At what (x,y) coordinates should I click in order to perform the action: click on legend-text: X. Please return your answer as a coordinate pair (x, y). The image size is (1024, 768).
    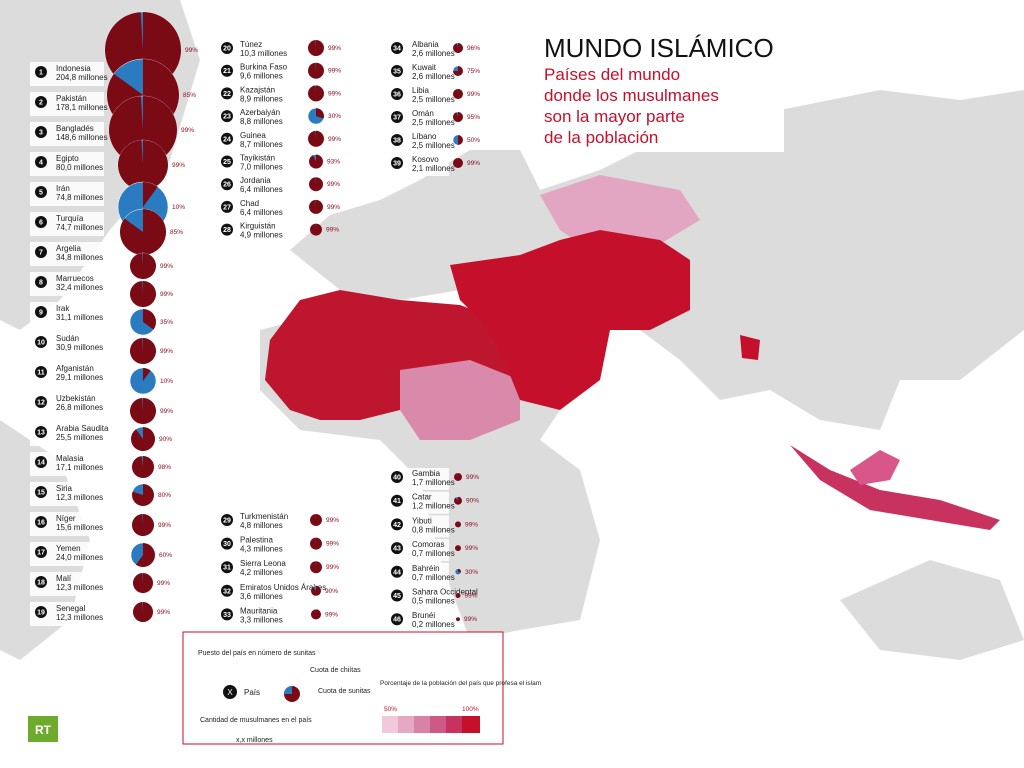
    Looking at the image, I should click on (230, 692).